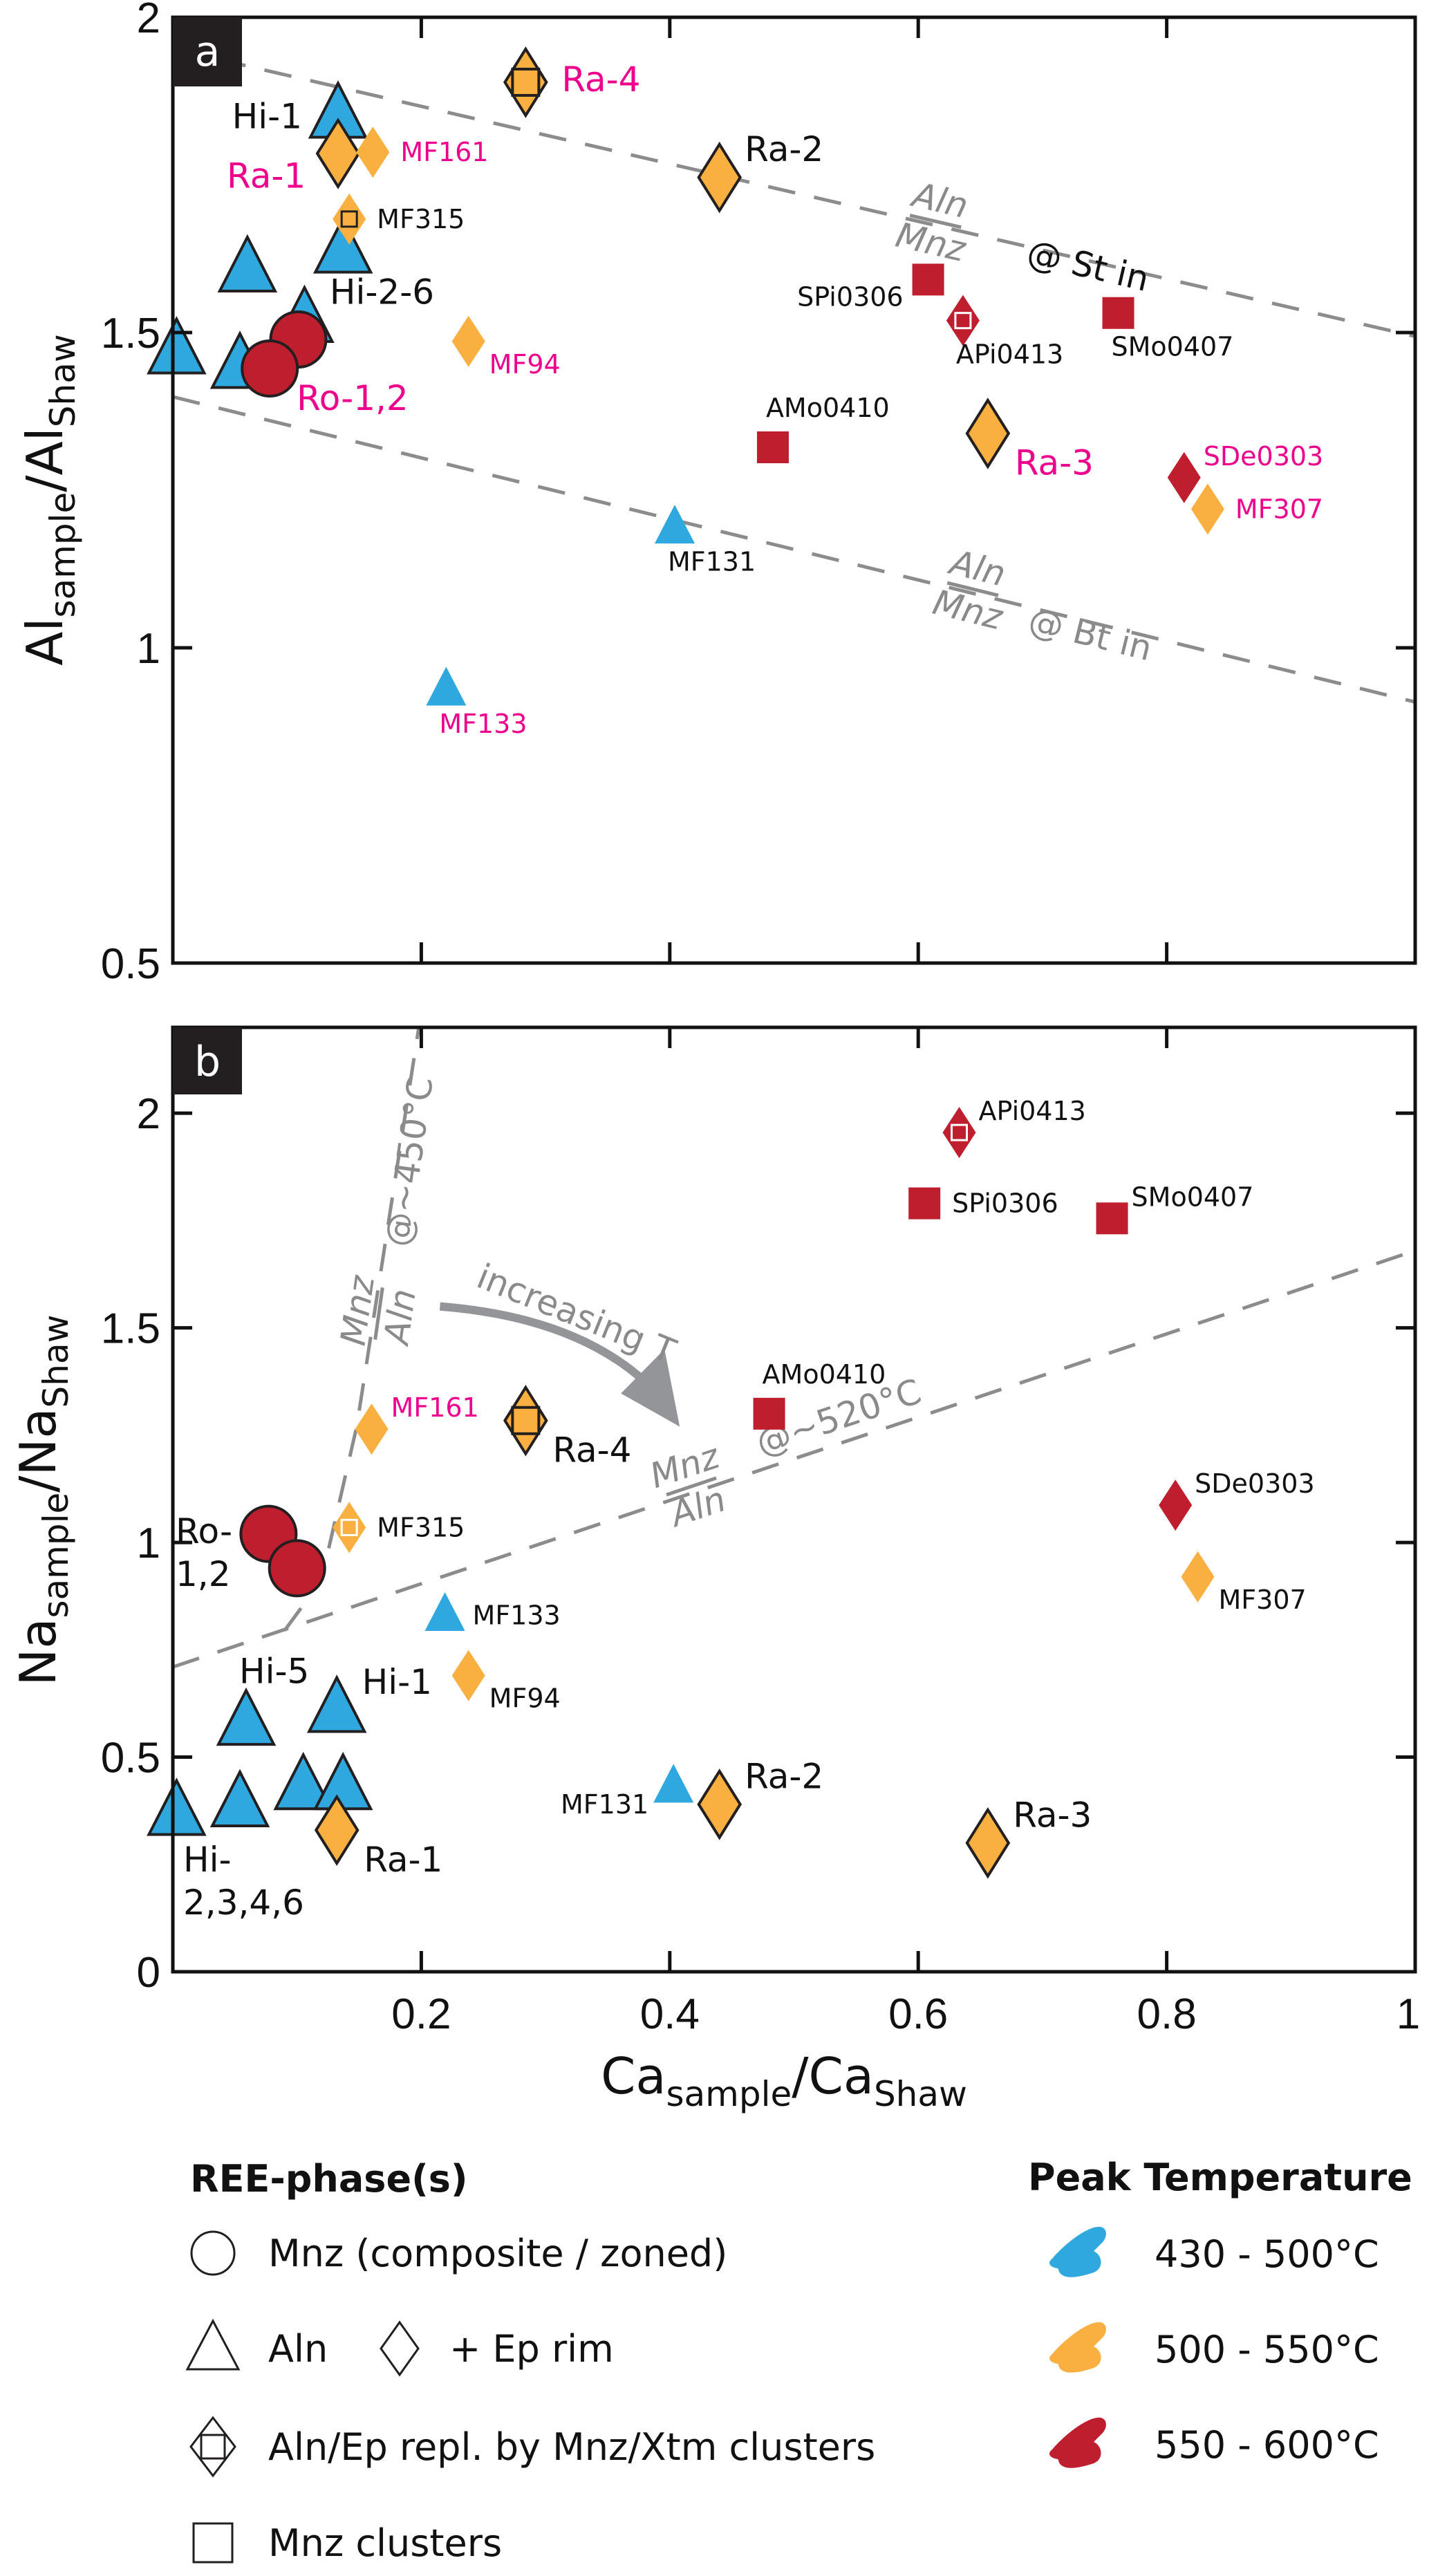  Describe the element at coordinates (378, 1313) in the screenshot. I see `fraction-bar` at that location.